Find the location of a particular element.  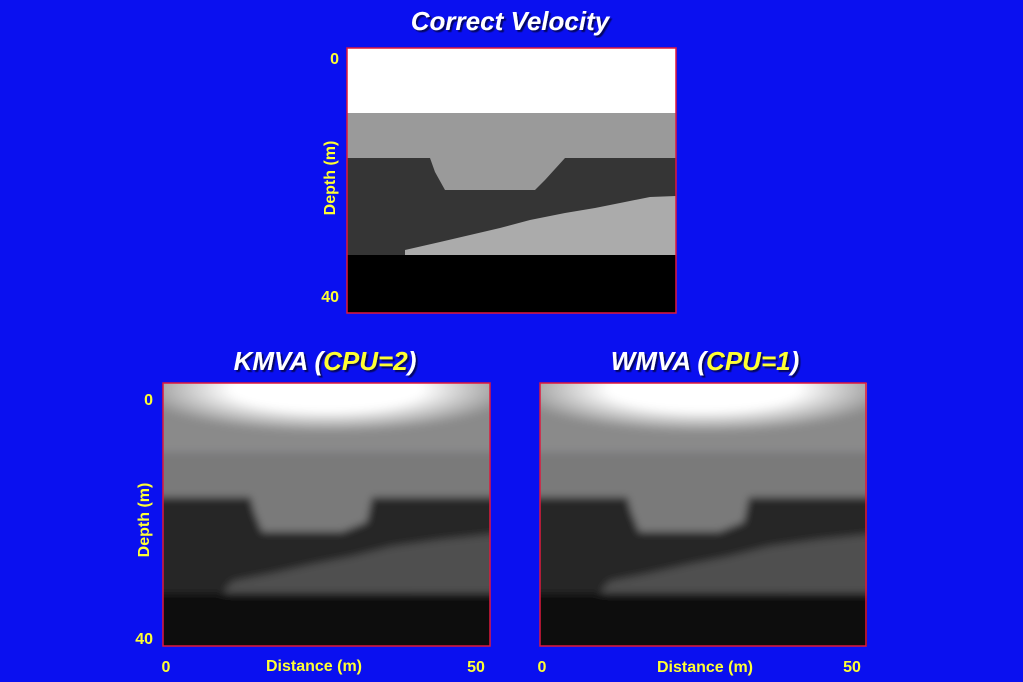

title-prefix: KMVA ( is located at coordinates (280, 361).